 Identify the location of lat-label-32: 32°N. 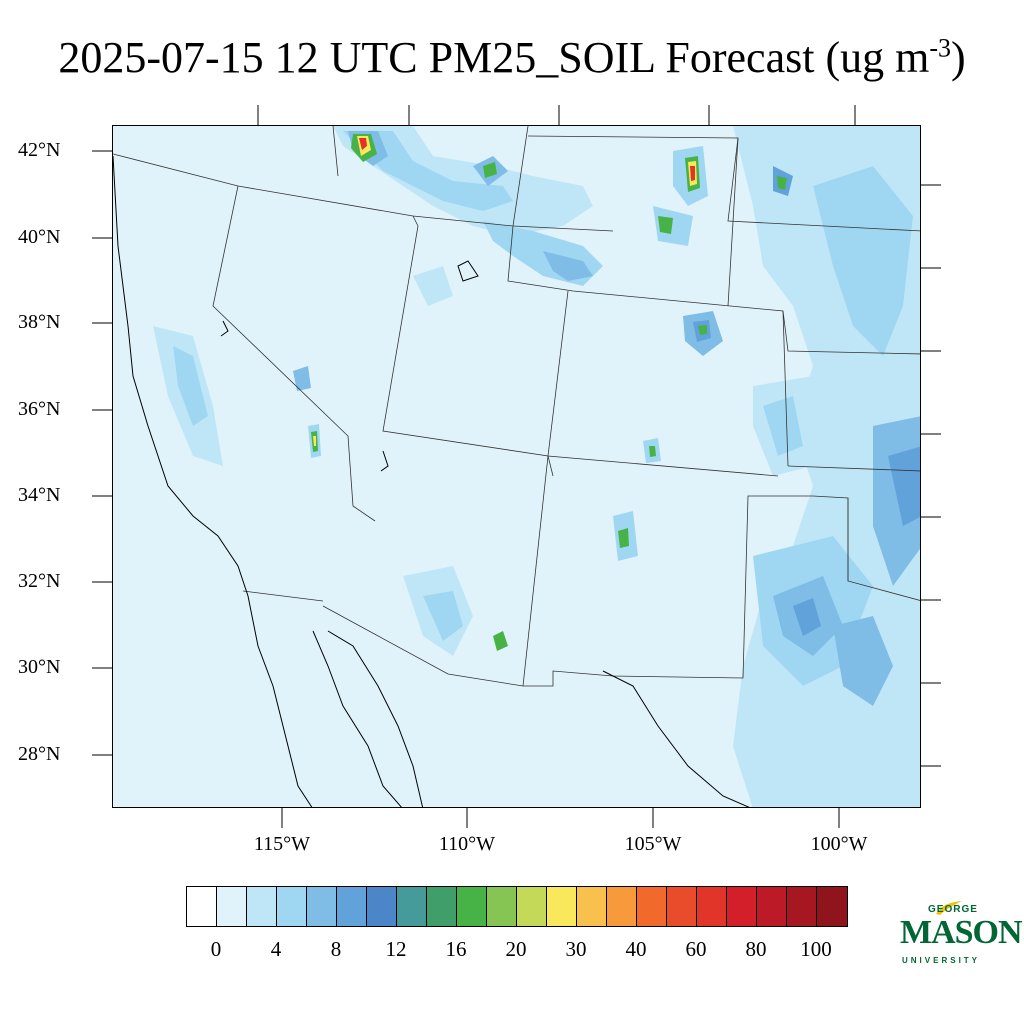
(39, 581).